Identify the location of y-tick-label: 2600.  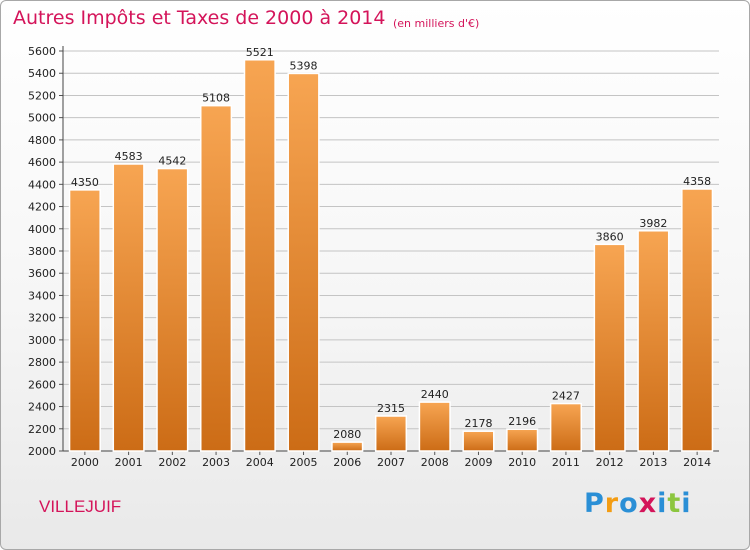
(42, 384).